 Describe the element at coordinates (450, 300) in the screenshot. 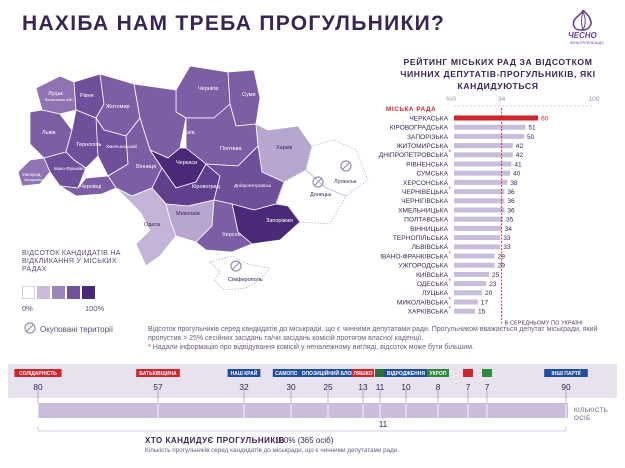

I see `ranking-star-20: *` at that location.